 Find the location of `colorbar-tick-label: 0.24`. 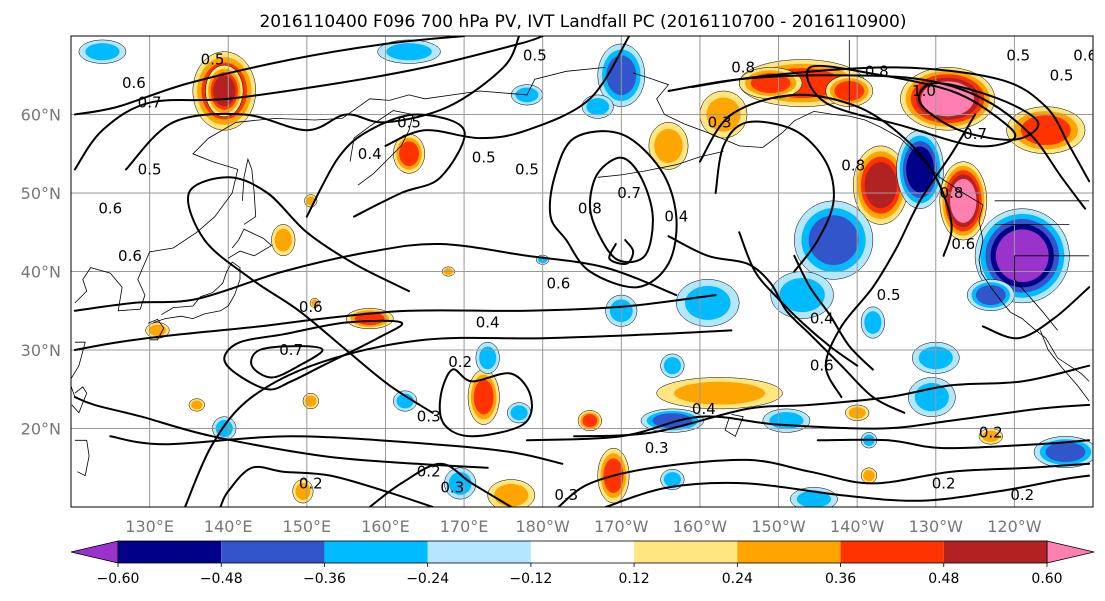

colorbar-tick-label: 0.24 is located at coordinates (737, 579).